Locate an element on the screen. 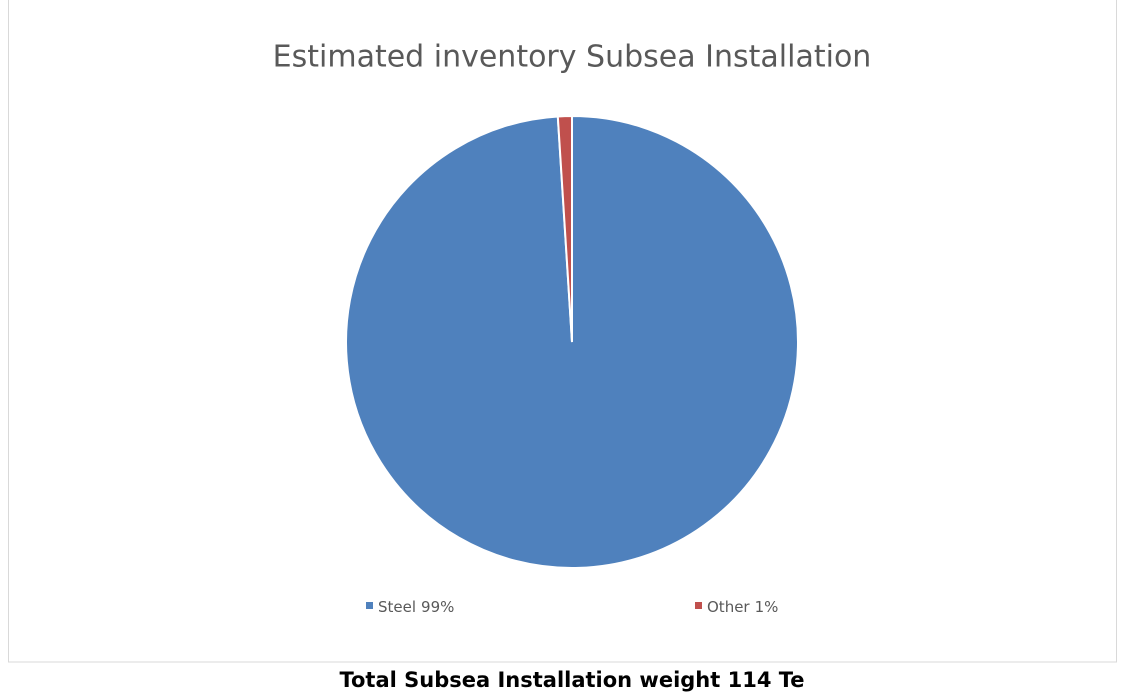 The width and height of the screenshot is (1124, 695). legend-label: Other 1% is located at coordinates (742, 607).